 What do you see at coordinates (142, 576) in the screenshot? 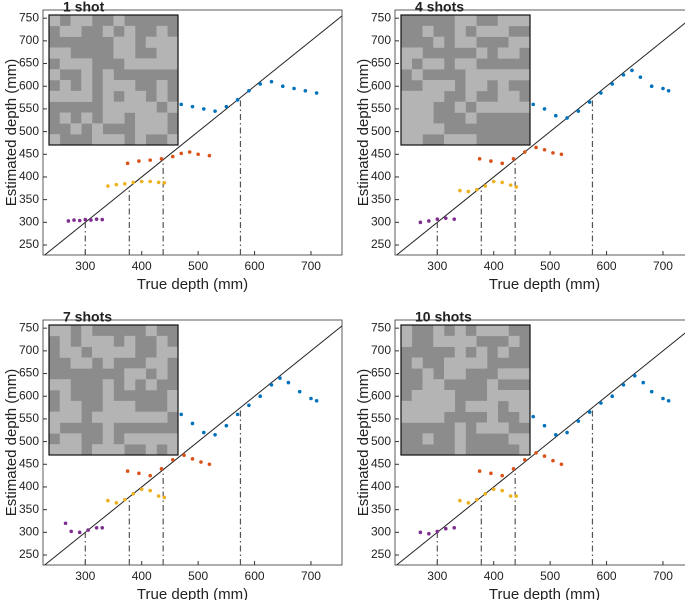
I see `x-tick-label: 400` at bounding box center [142, 576].